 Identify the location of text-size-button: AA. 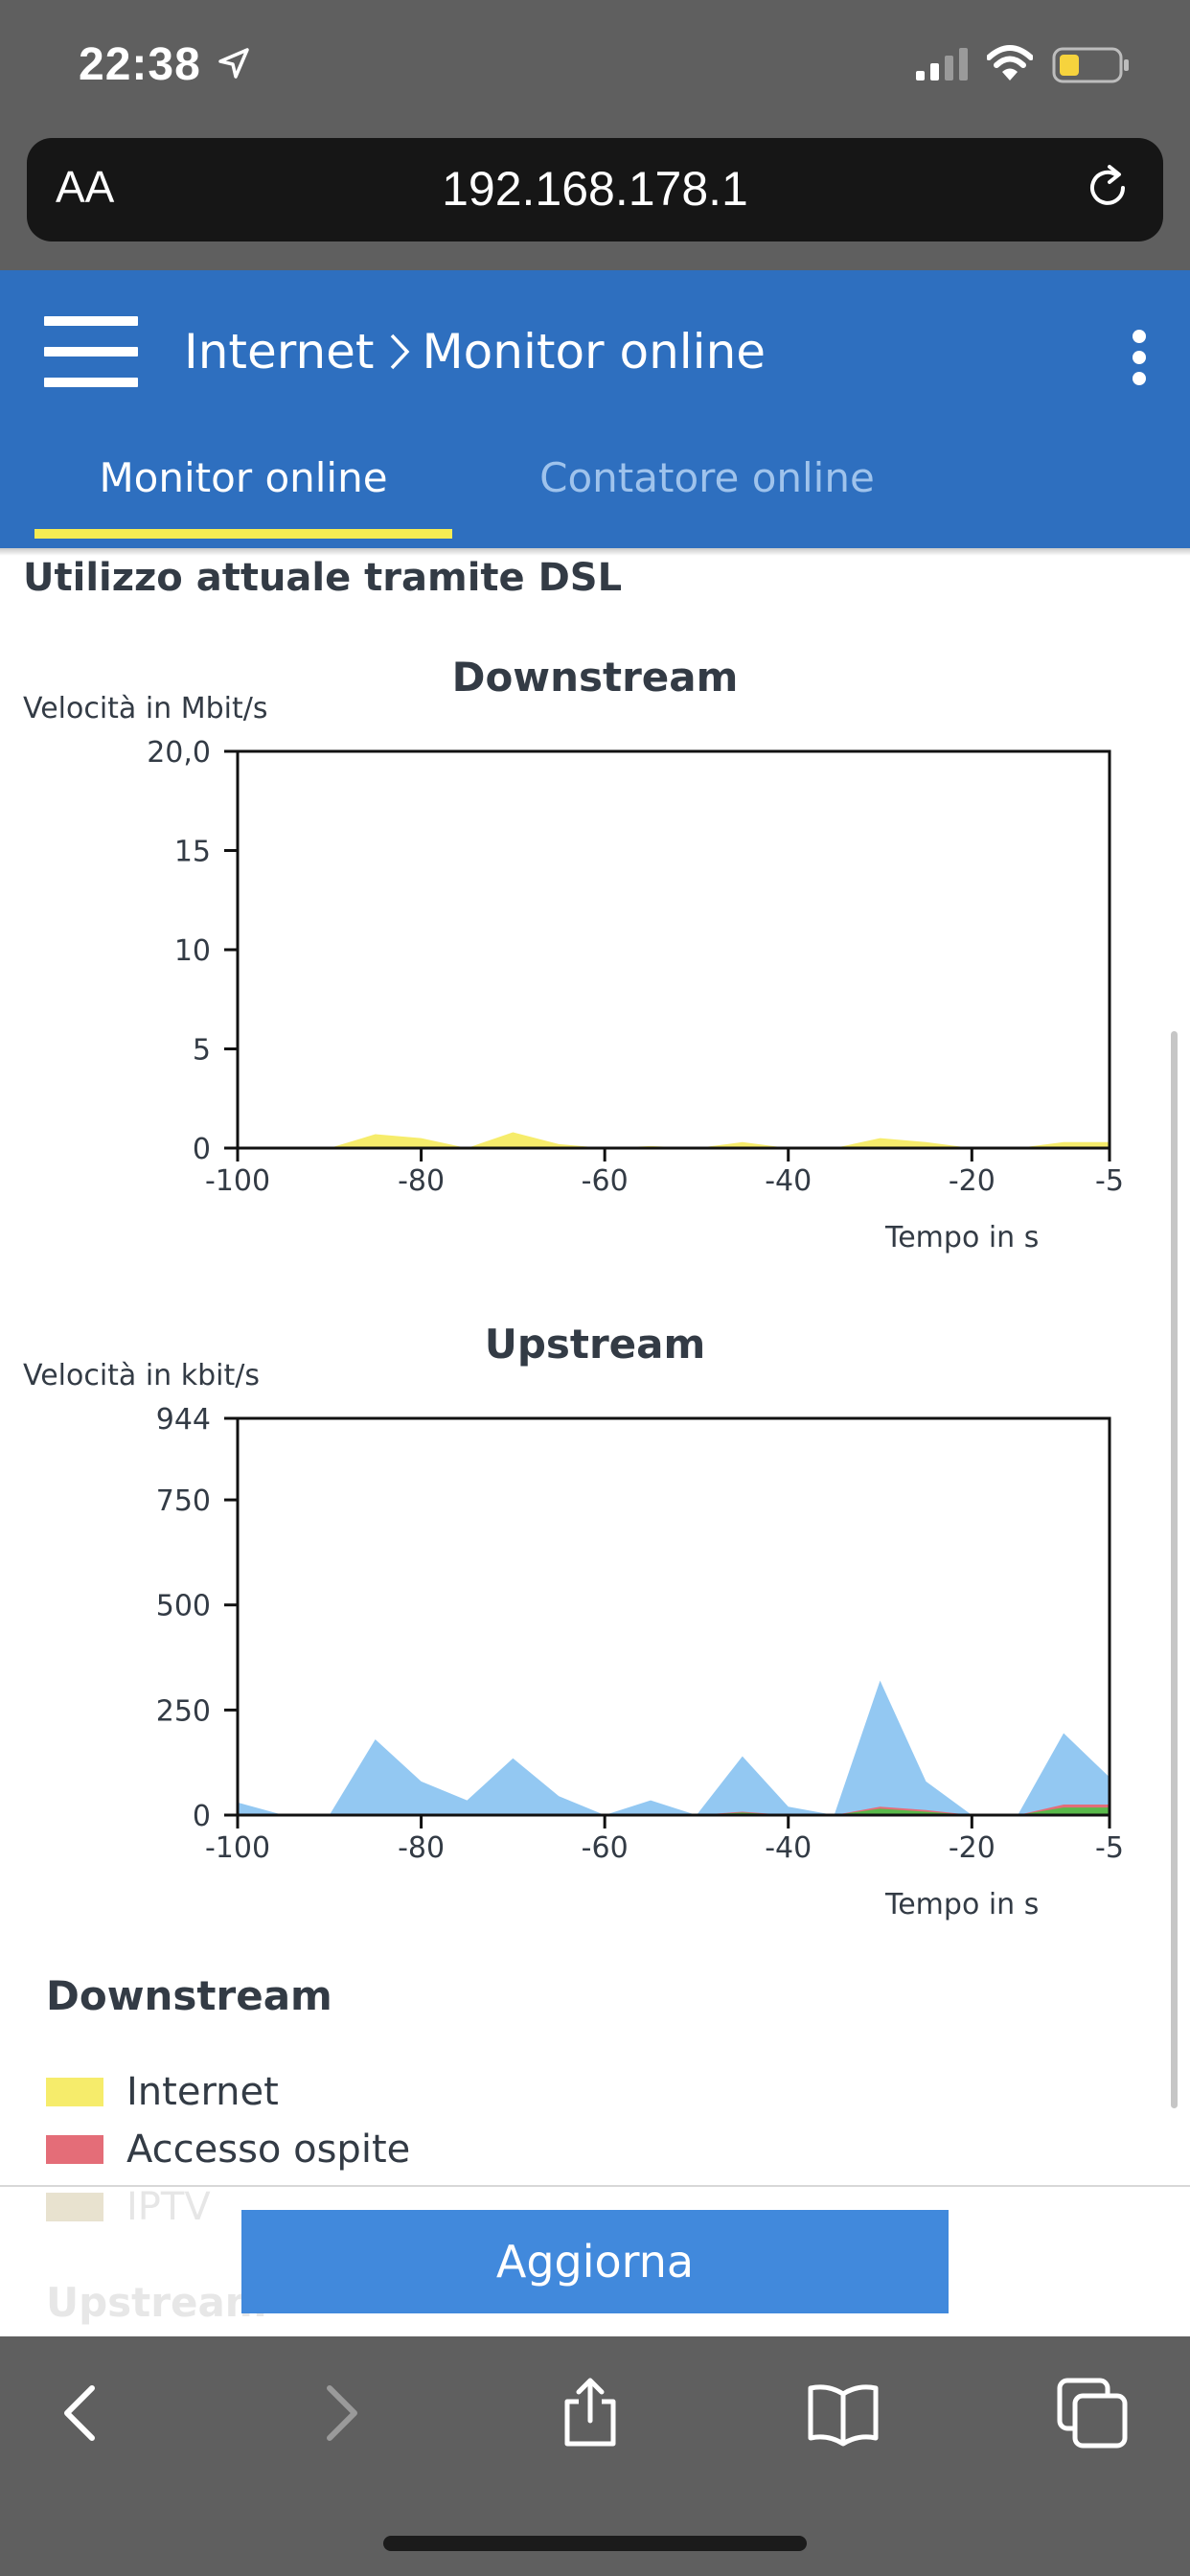
(86, 187).